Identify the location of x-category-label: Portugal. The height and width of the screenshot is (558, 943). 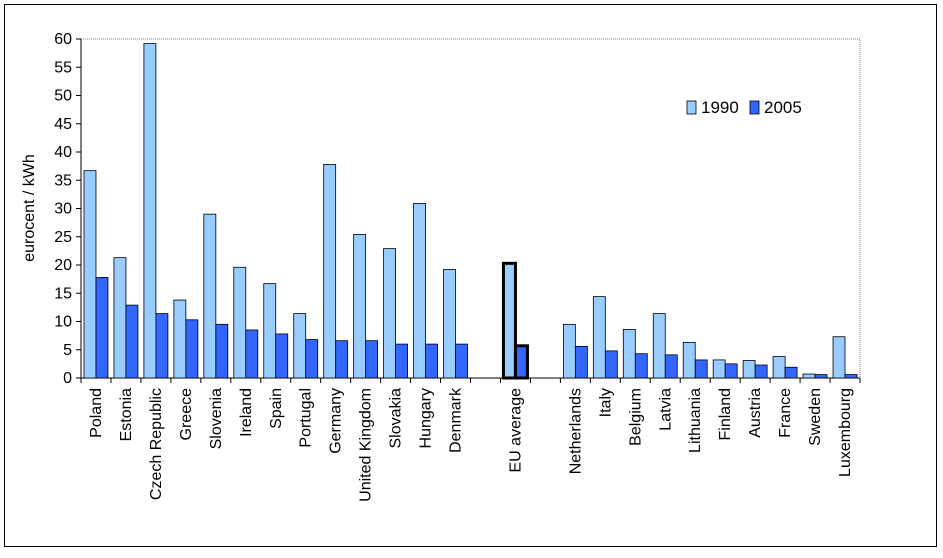
(306, 418).